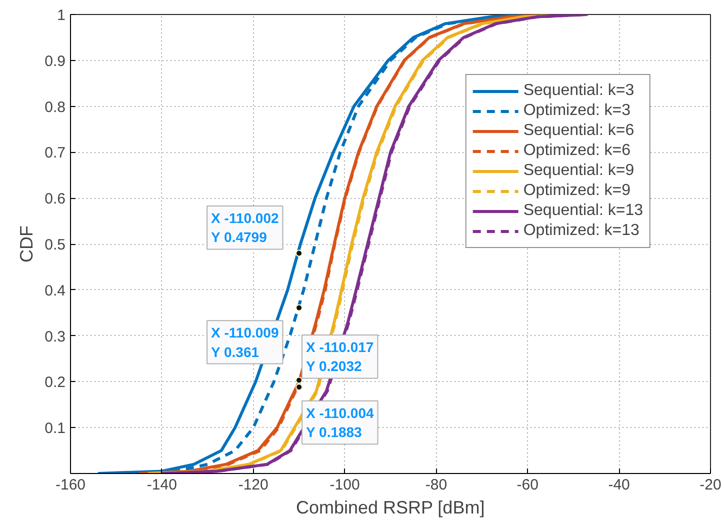 The height and width of the screenshot is (523, 724). Describe the element at coordinates (253, 485) in the screenshot. I see `x-tick-label: -120` at that location.